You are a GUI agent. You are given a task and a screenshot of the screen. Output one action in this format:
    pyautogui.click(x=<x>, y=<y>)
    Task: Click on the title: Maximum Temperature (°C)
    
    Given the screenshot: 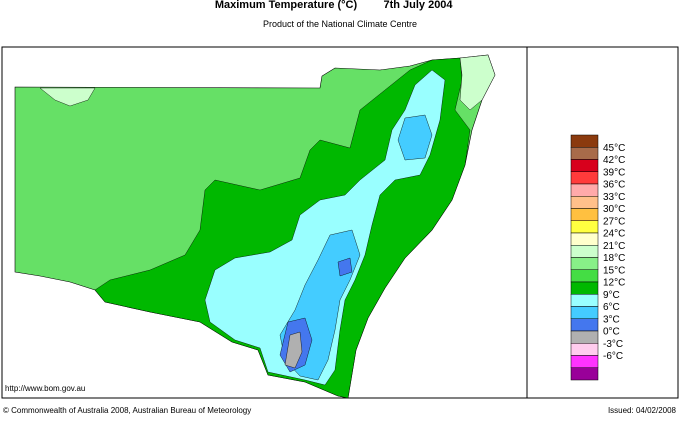 What is the action you would take?
    pyautogui.click(x=286, y=5)
    